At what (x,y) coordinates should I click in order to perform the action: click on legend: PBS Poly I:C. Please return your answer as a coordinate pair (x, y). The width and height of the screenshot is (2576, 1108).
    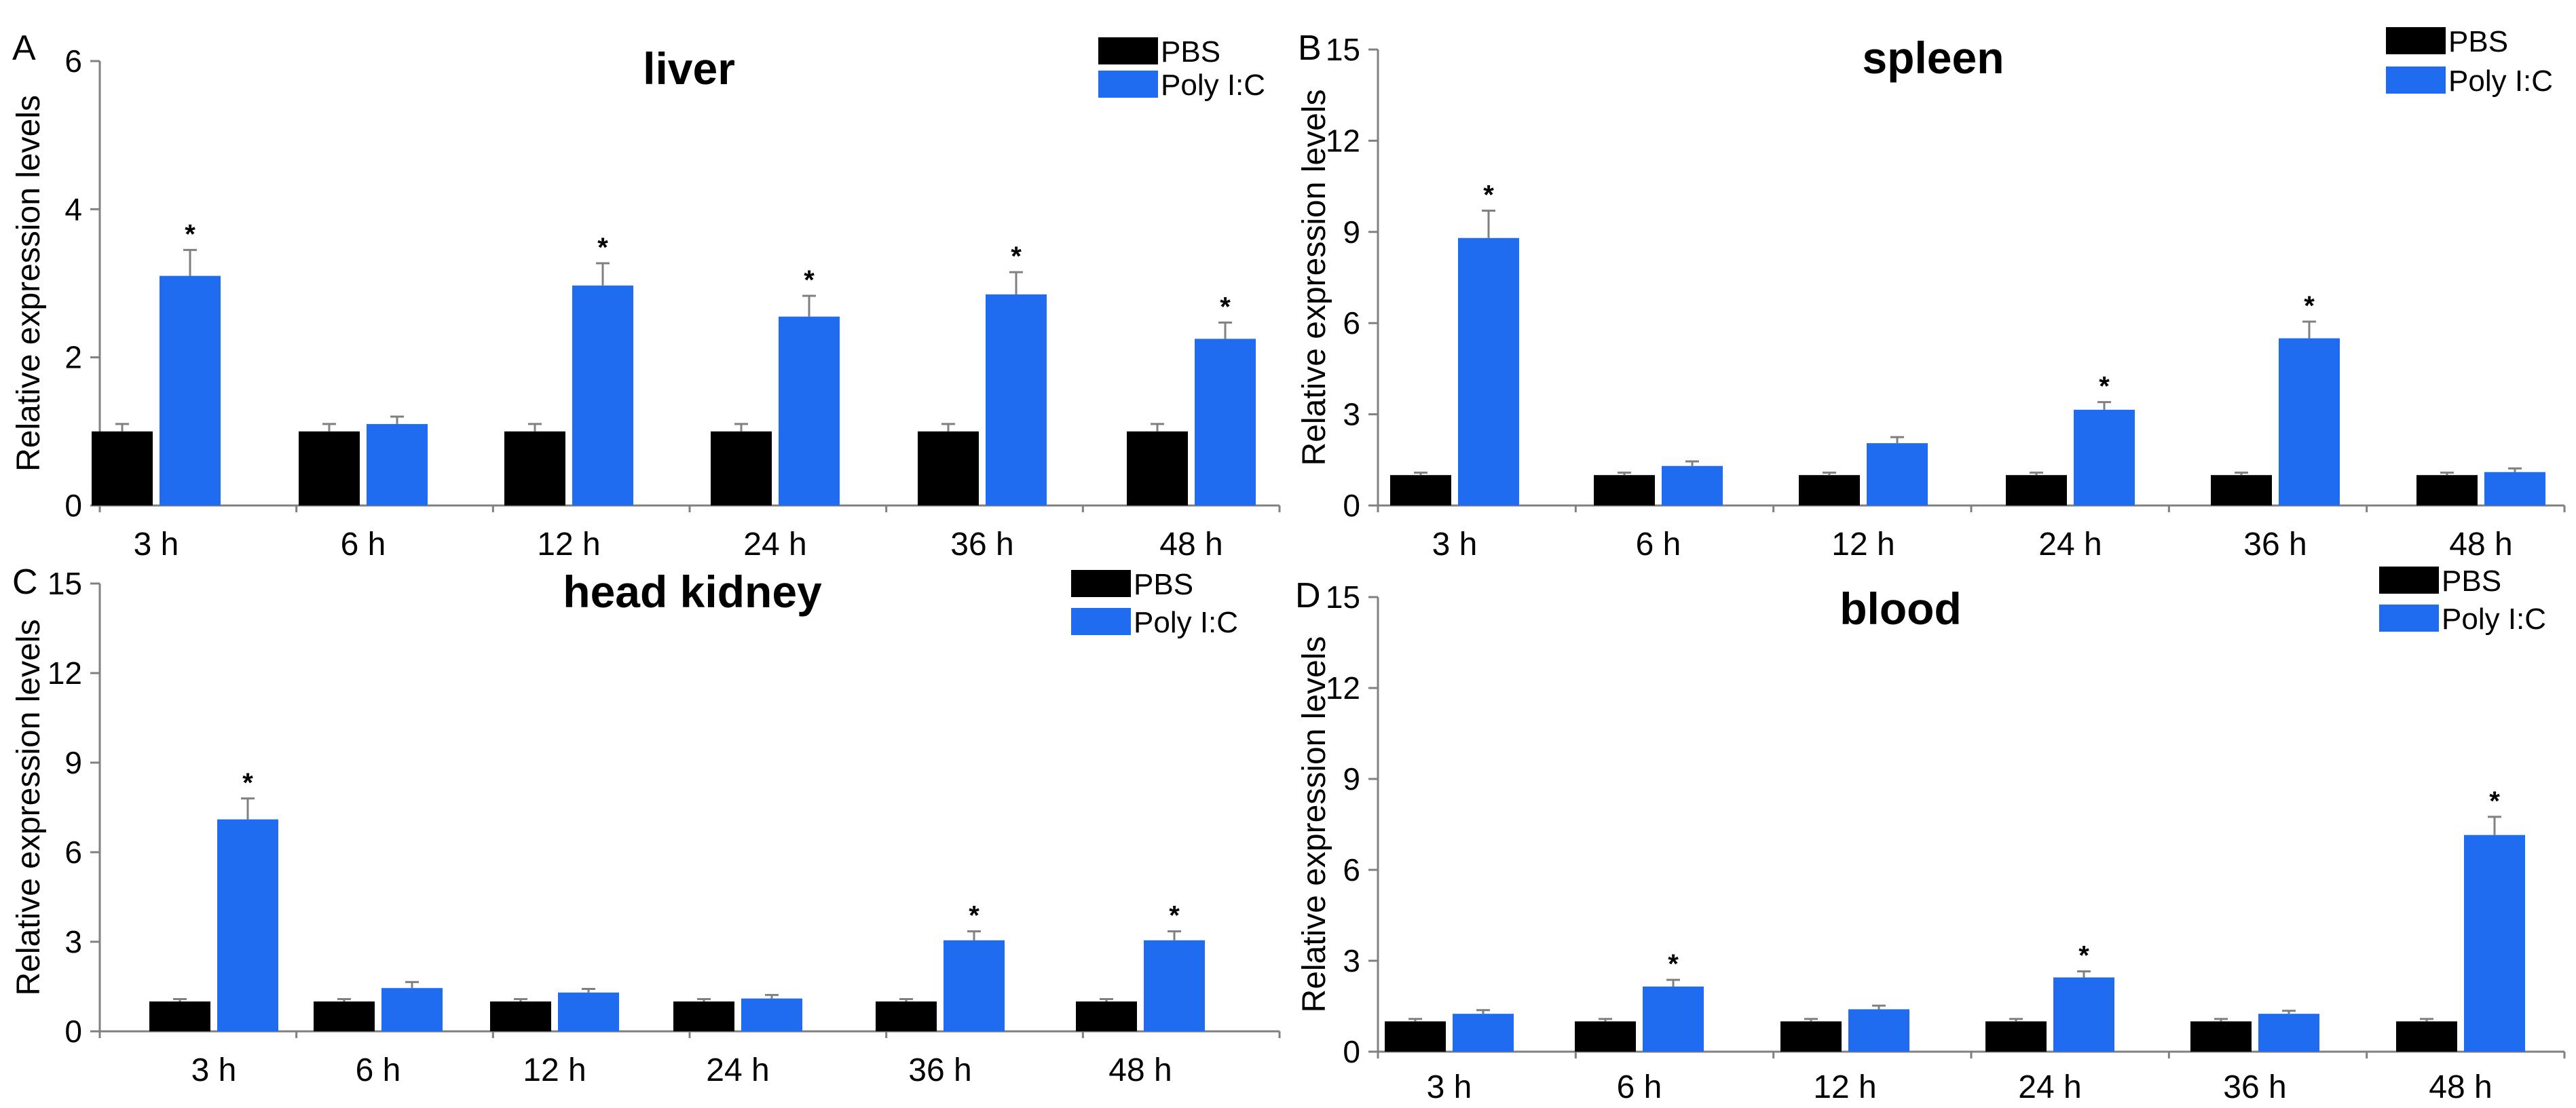
    Looking at the image, I should click on (2470, 62).